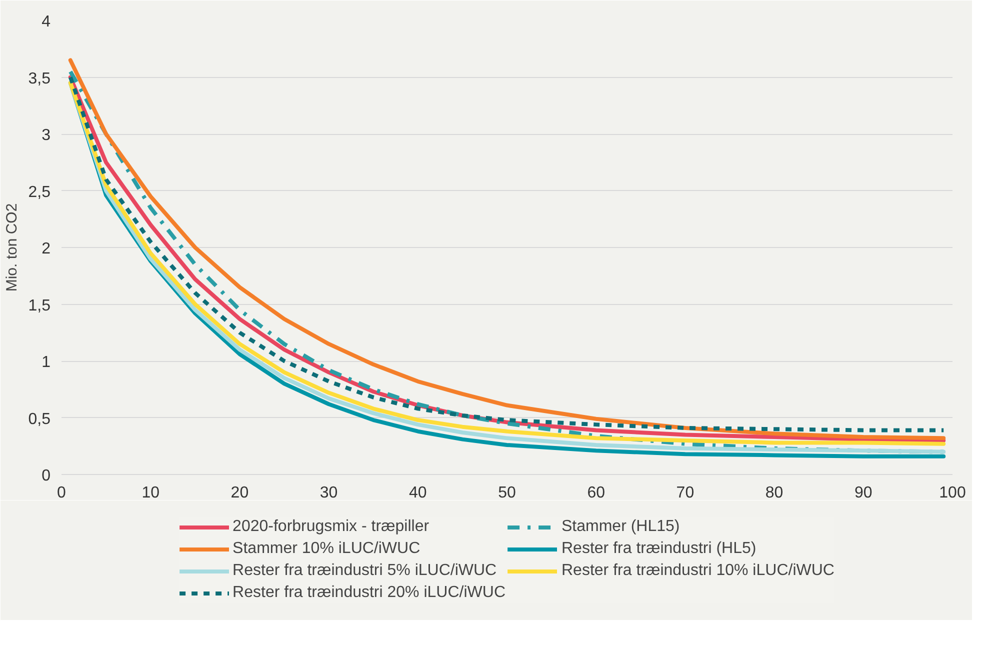  Describe the element at coordinates (621, 527) in the screenshot. I see `legend-label: Stammer (HL15)` at that location.